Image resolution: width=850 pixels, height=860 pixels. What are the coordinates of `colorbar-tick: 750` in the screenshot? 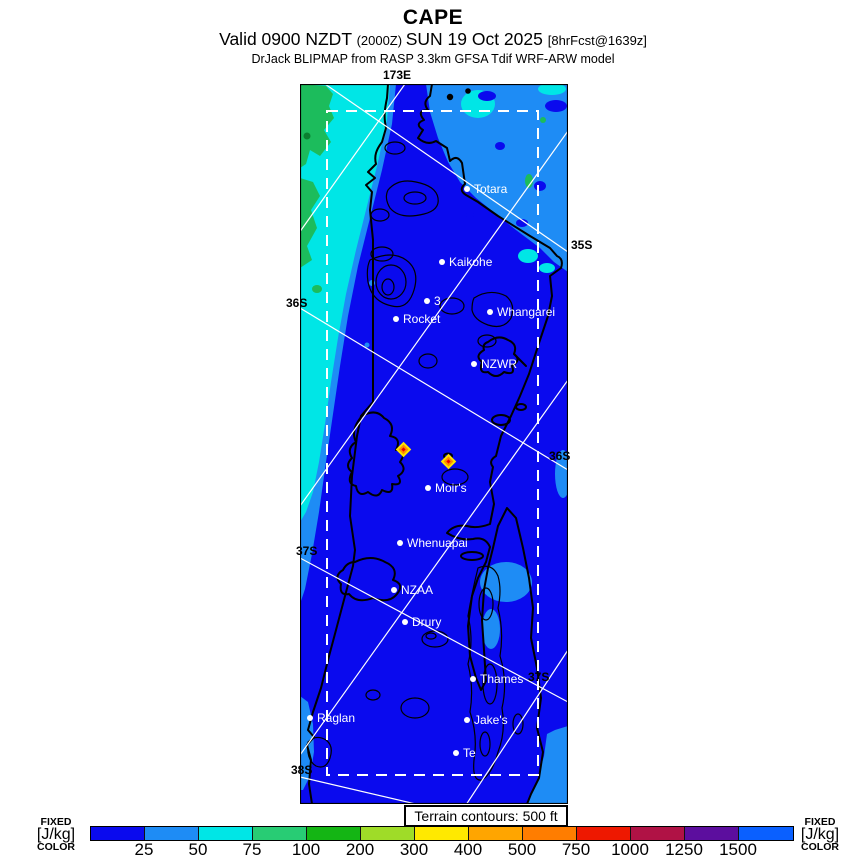 It's located at (576, 849).